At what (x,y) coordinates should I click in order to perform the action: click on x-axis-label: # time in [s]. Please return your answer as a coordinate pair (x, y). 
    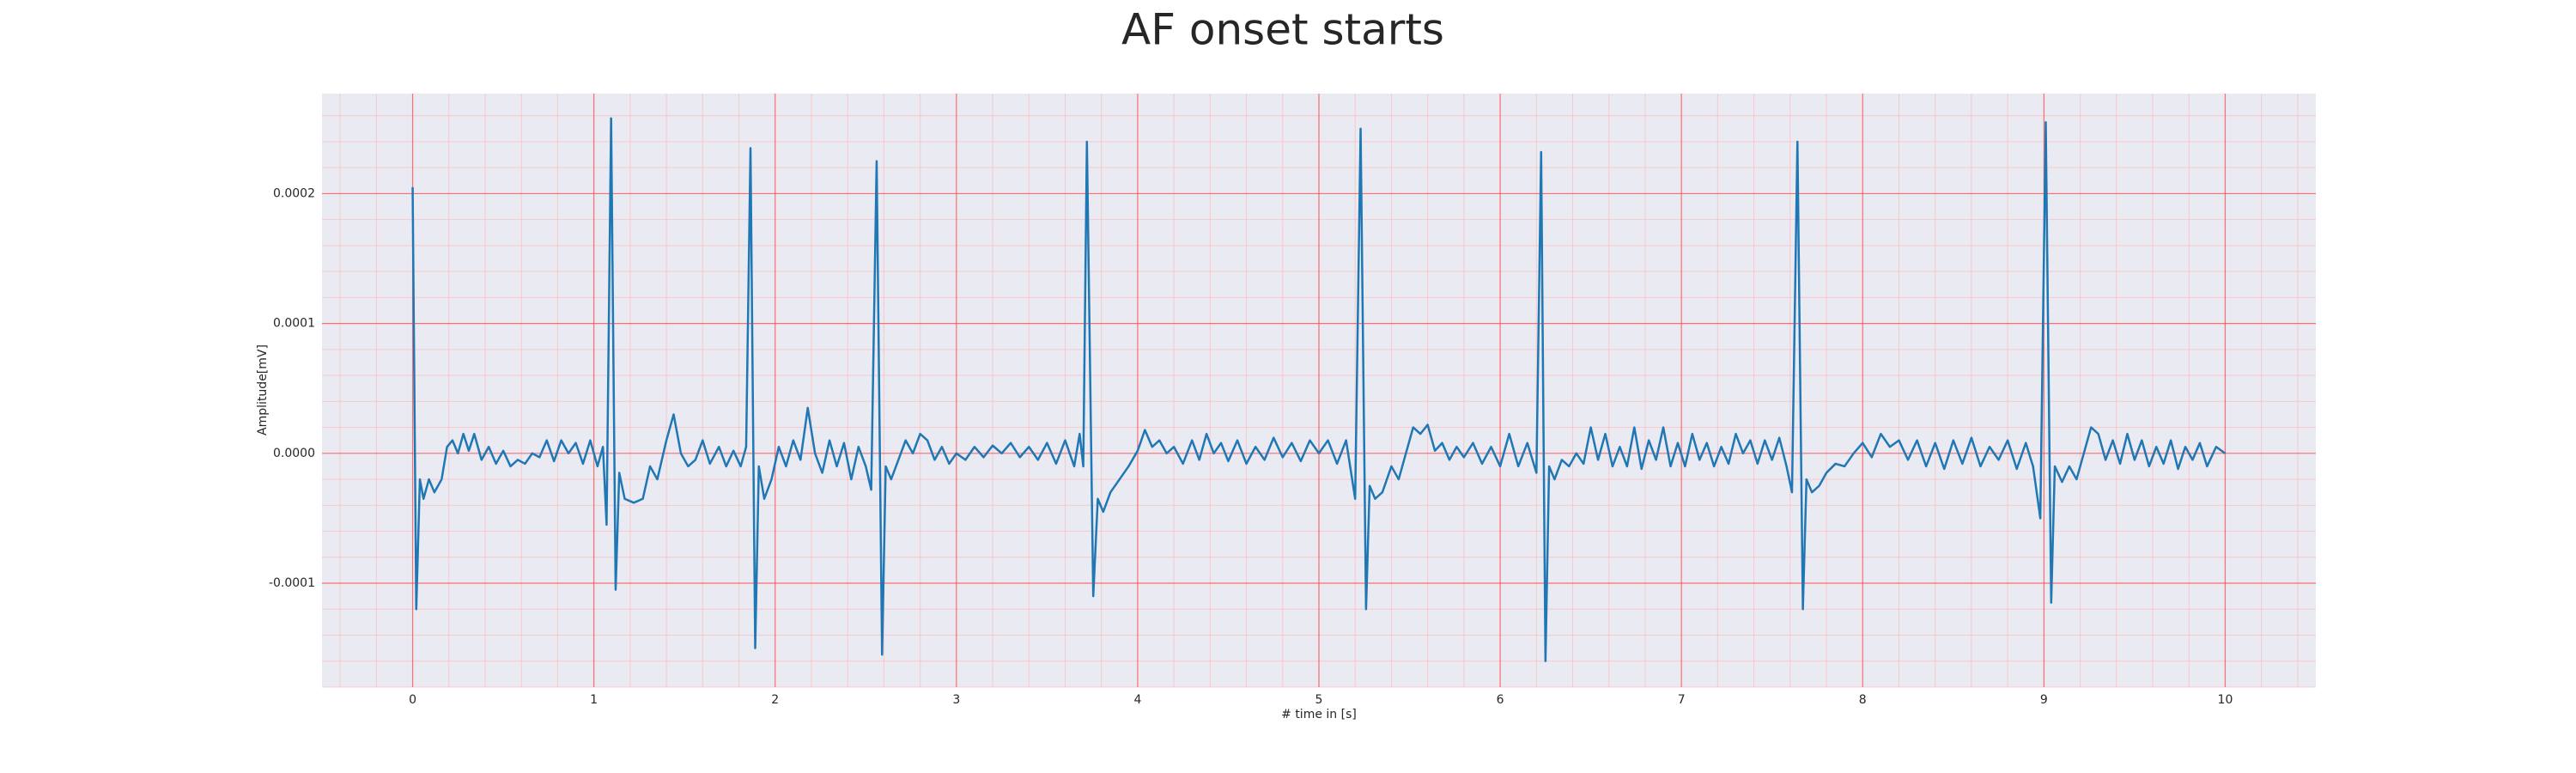
    Looking at the image, I should click on (1319, 714).